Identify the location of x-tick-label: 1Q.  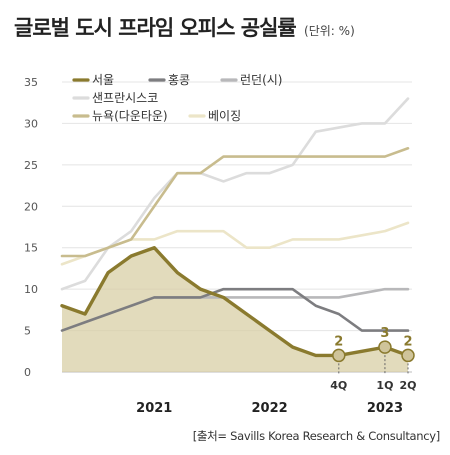
(384, 385).